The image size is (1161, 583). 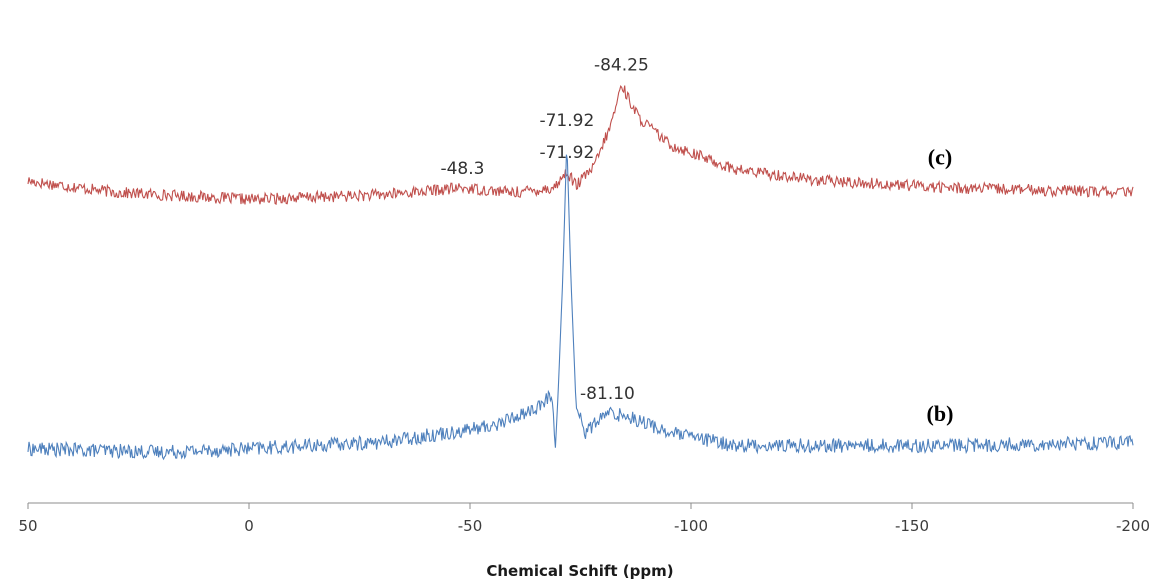 What do you see at coordinates (940, 157) in the screenshot?
I see `series-label-c: (c)` at bounding box center [940, 157].